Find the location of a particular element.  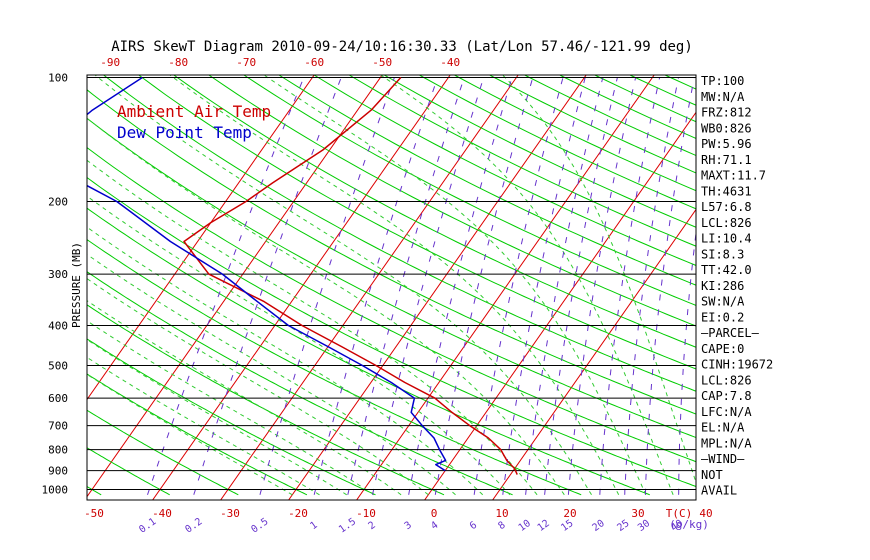

index-entry: LI:10.4 is located at coordinates (726, 239).